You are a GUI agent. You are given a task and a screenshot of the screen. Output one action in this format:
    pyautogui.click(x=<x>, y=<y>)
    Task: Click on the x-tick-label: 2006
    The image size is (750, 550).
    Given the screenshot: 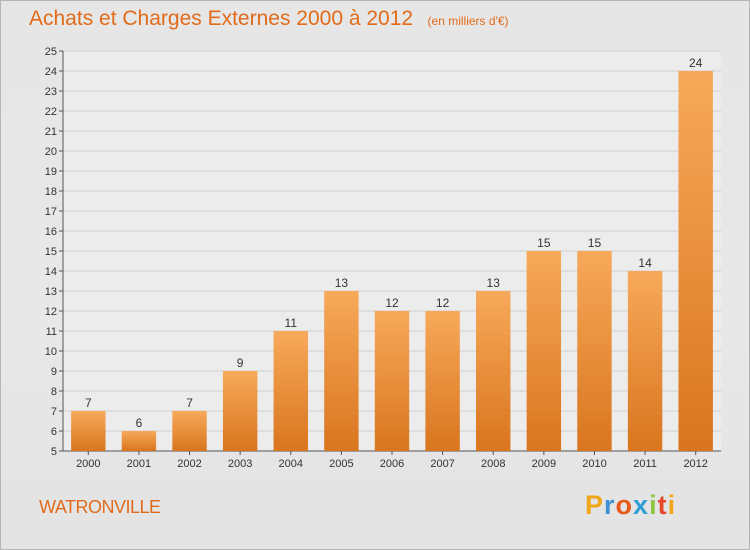 What is the action you would take?
    pyautogui.click(x=392, y=464)
    